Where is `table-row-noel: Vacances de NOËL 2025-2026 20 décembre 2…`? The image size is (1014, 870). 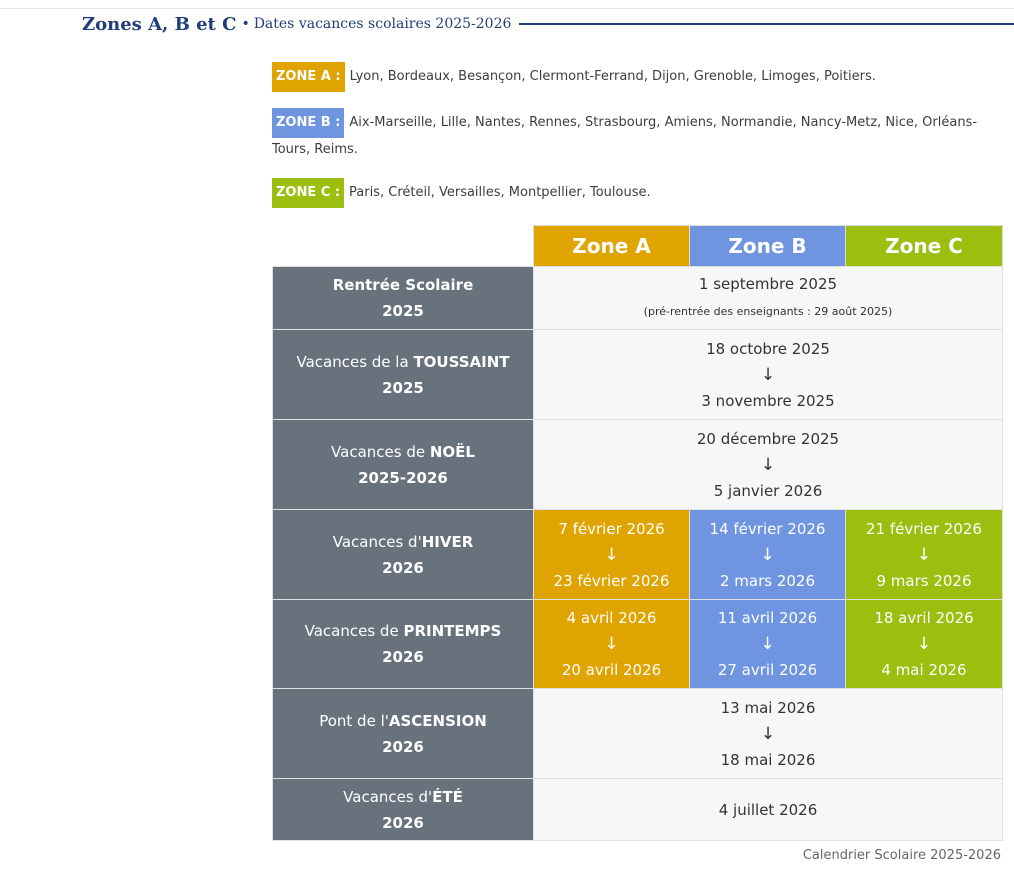
table-row-noel: Vacances de NOËL 2025-2026 20 décembre 2… is located at coordinates (637, 464).